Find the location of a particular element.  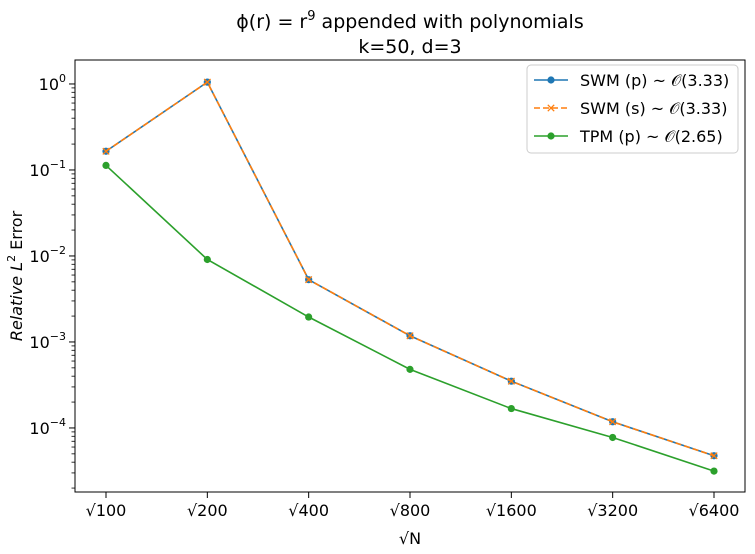

legend-item: SWM (p) ~ 𝒪(3.33) is located at coordinates (631, 80).